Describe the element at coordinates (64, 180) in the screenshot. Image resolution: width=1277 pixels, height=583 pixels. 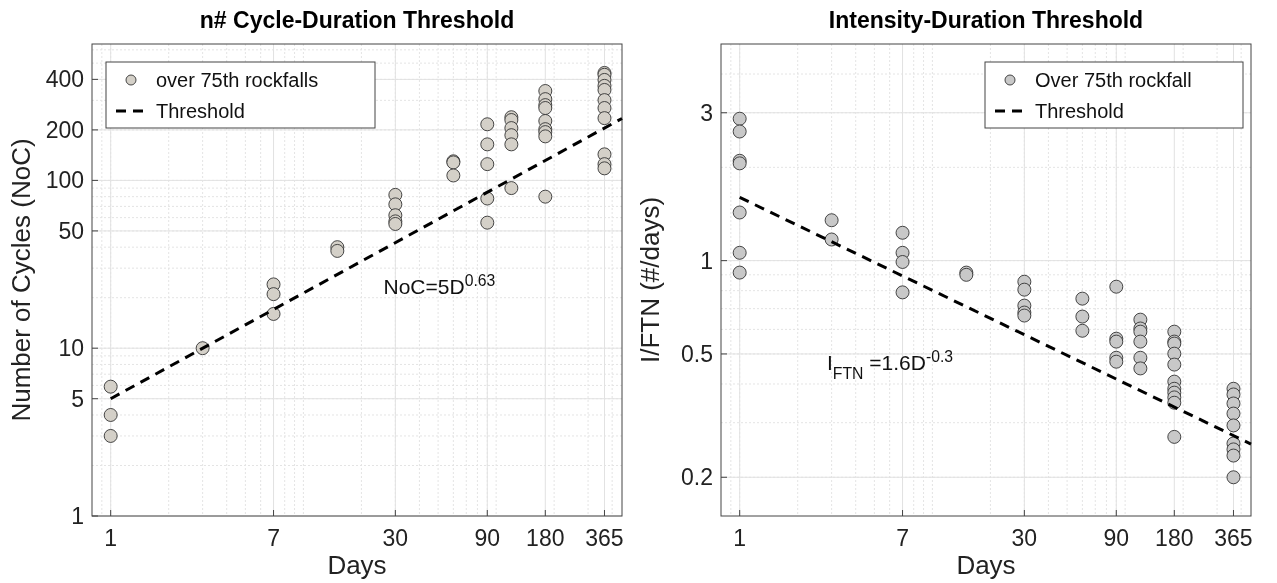
I see `y-tick-label: 100` at that location.